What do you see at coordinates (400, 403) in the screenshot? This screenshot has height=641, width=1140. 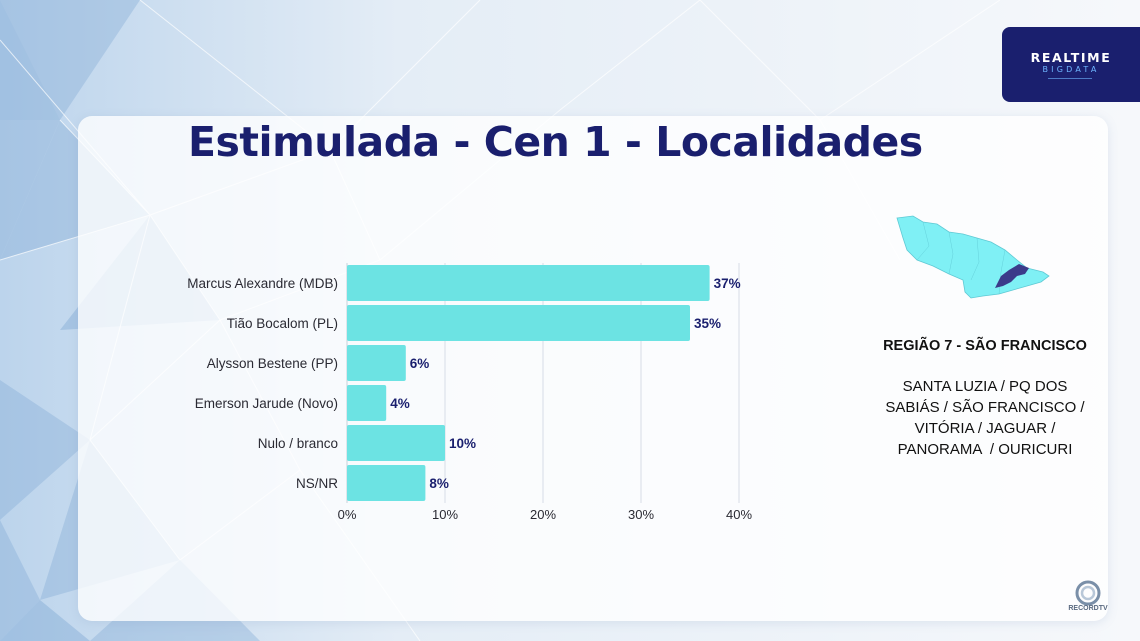 I see `value-label: 4%` at bounding box center [400, 403].